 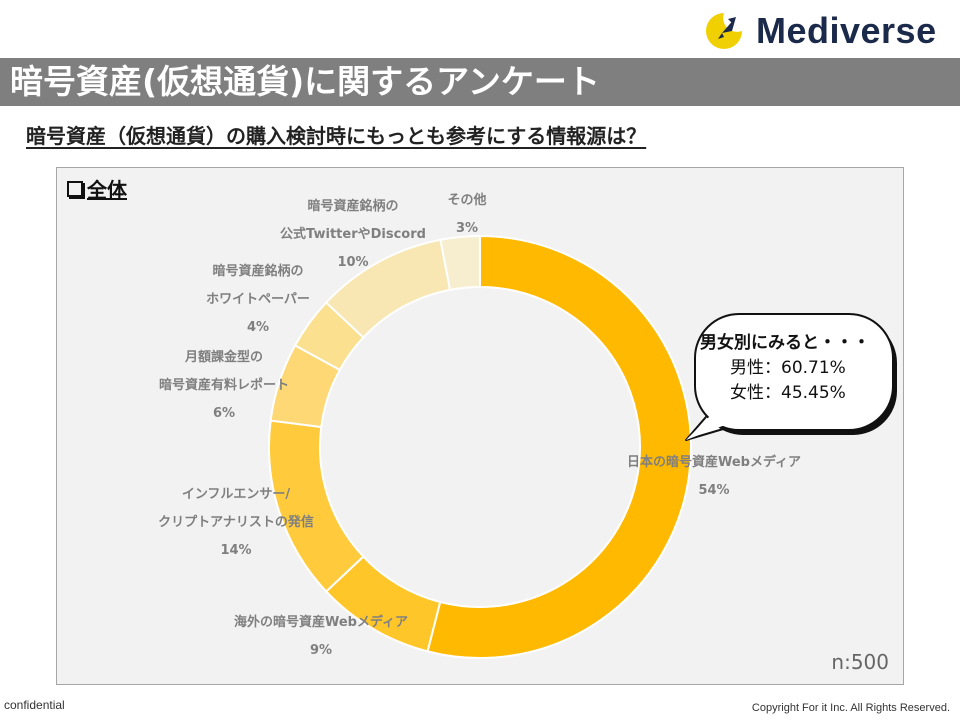 I want to click on logo: Mediverse, so click(x=827, y=31).